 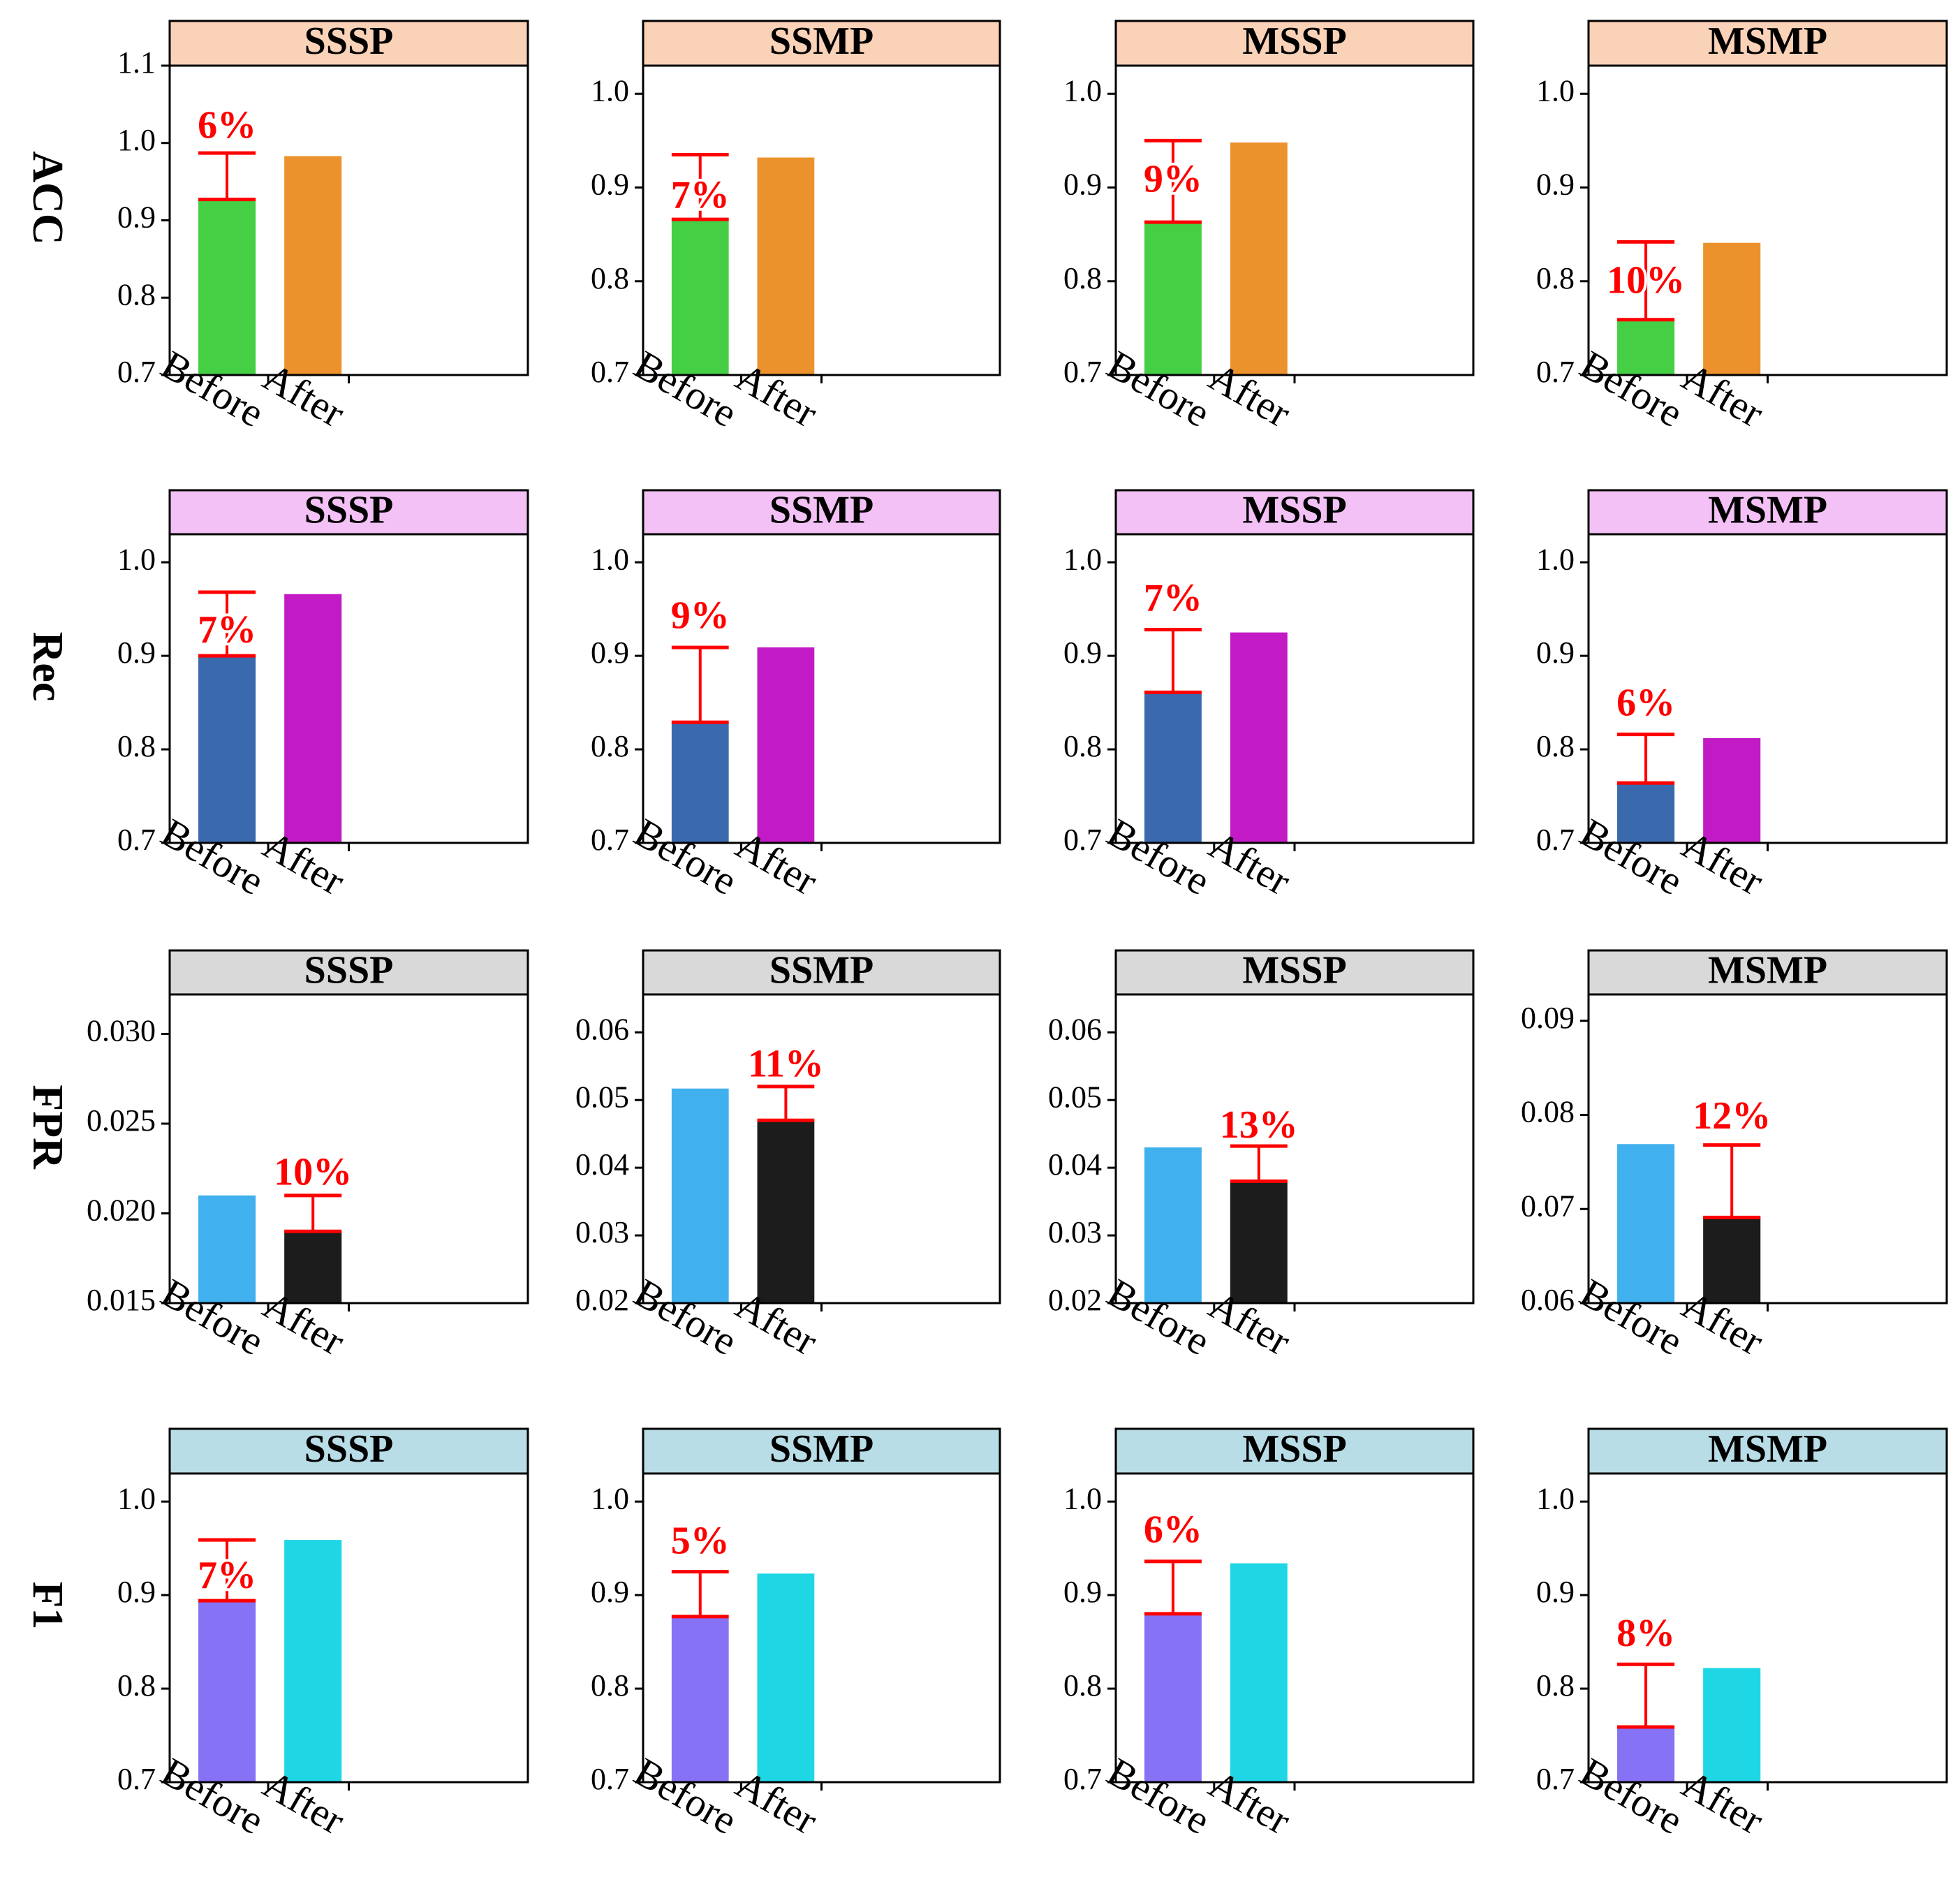 I want to click on y-tick-label: 0.030, so click(x=122, y=1031).